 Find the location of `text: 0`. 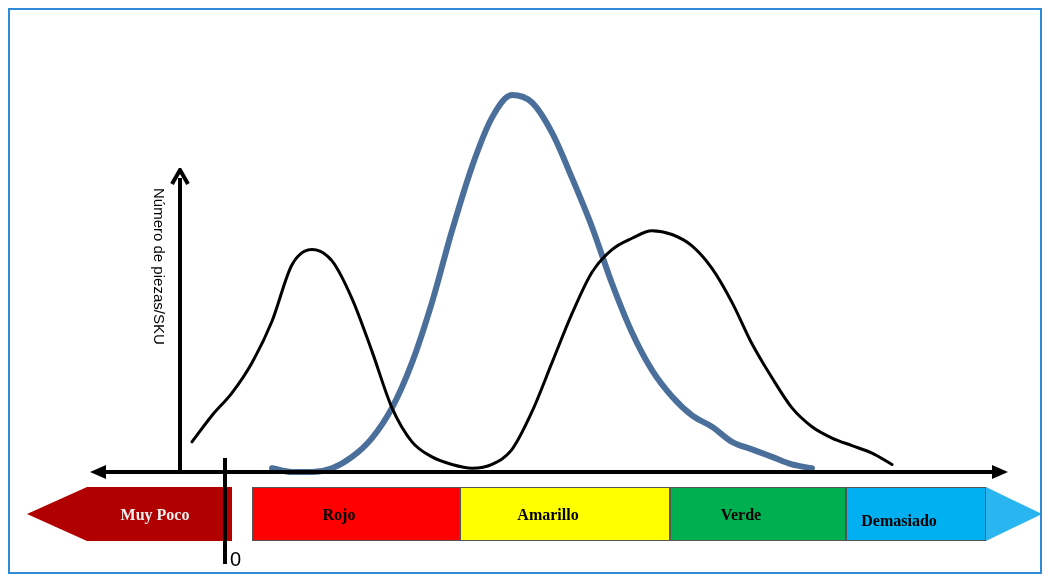

text: 0 is located at coordinates (236, 559).